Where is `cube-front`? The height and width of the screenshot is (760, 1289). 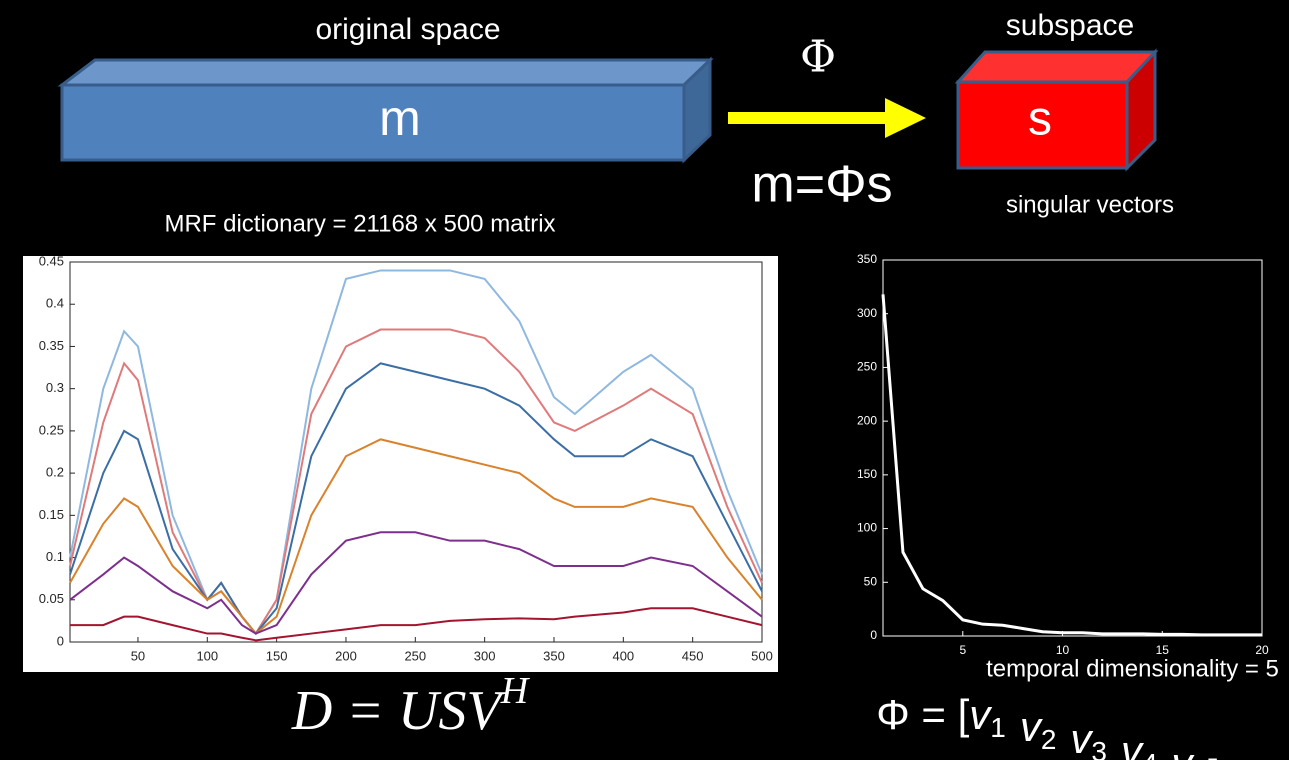 cube-front is located at coordinates (1042, 125).